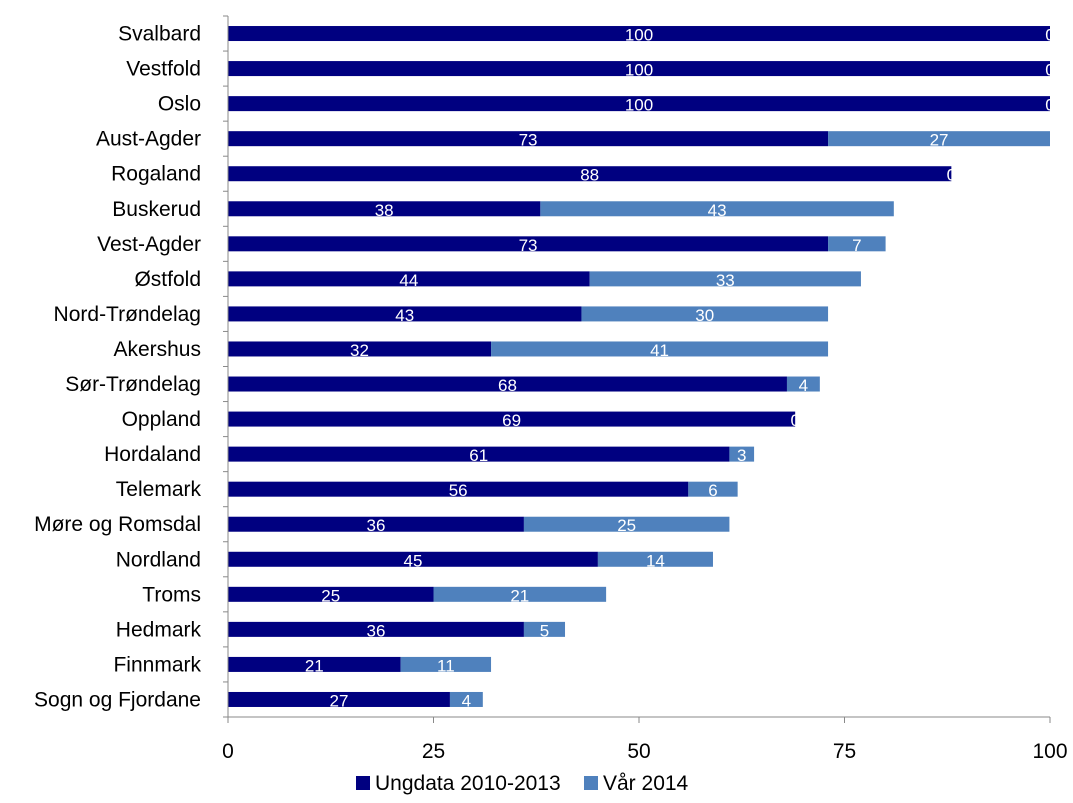 This screenshot has width=1073, height=803. What do you see at coordinates (646, 783) in the screenshot?
I see `legend-label: Vår 2014` at bounding box center [646, 783].